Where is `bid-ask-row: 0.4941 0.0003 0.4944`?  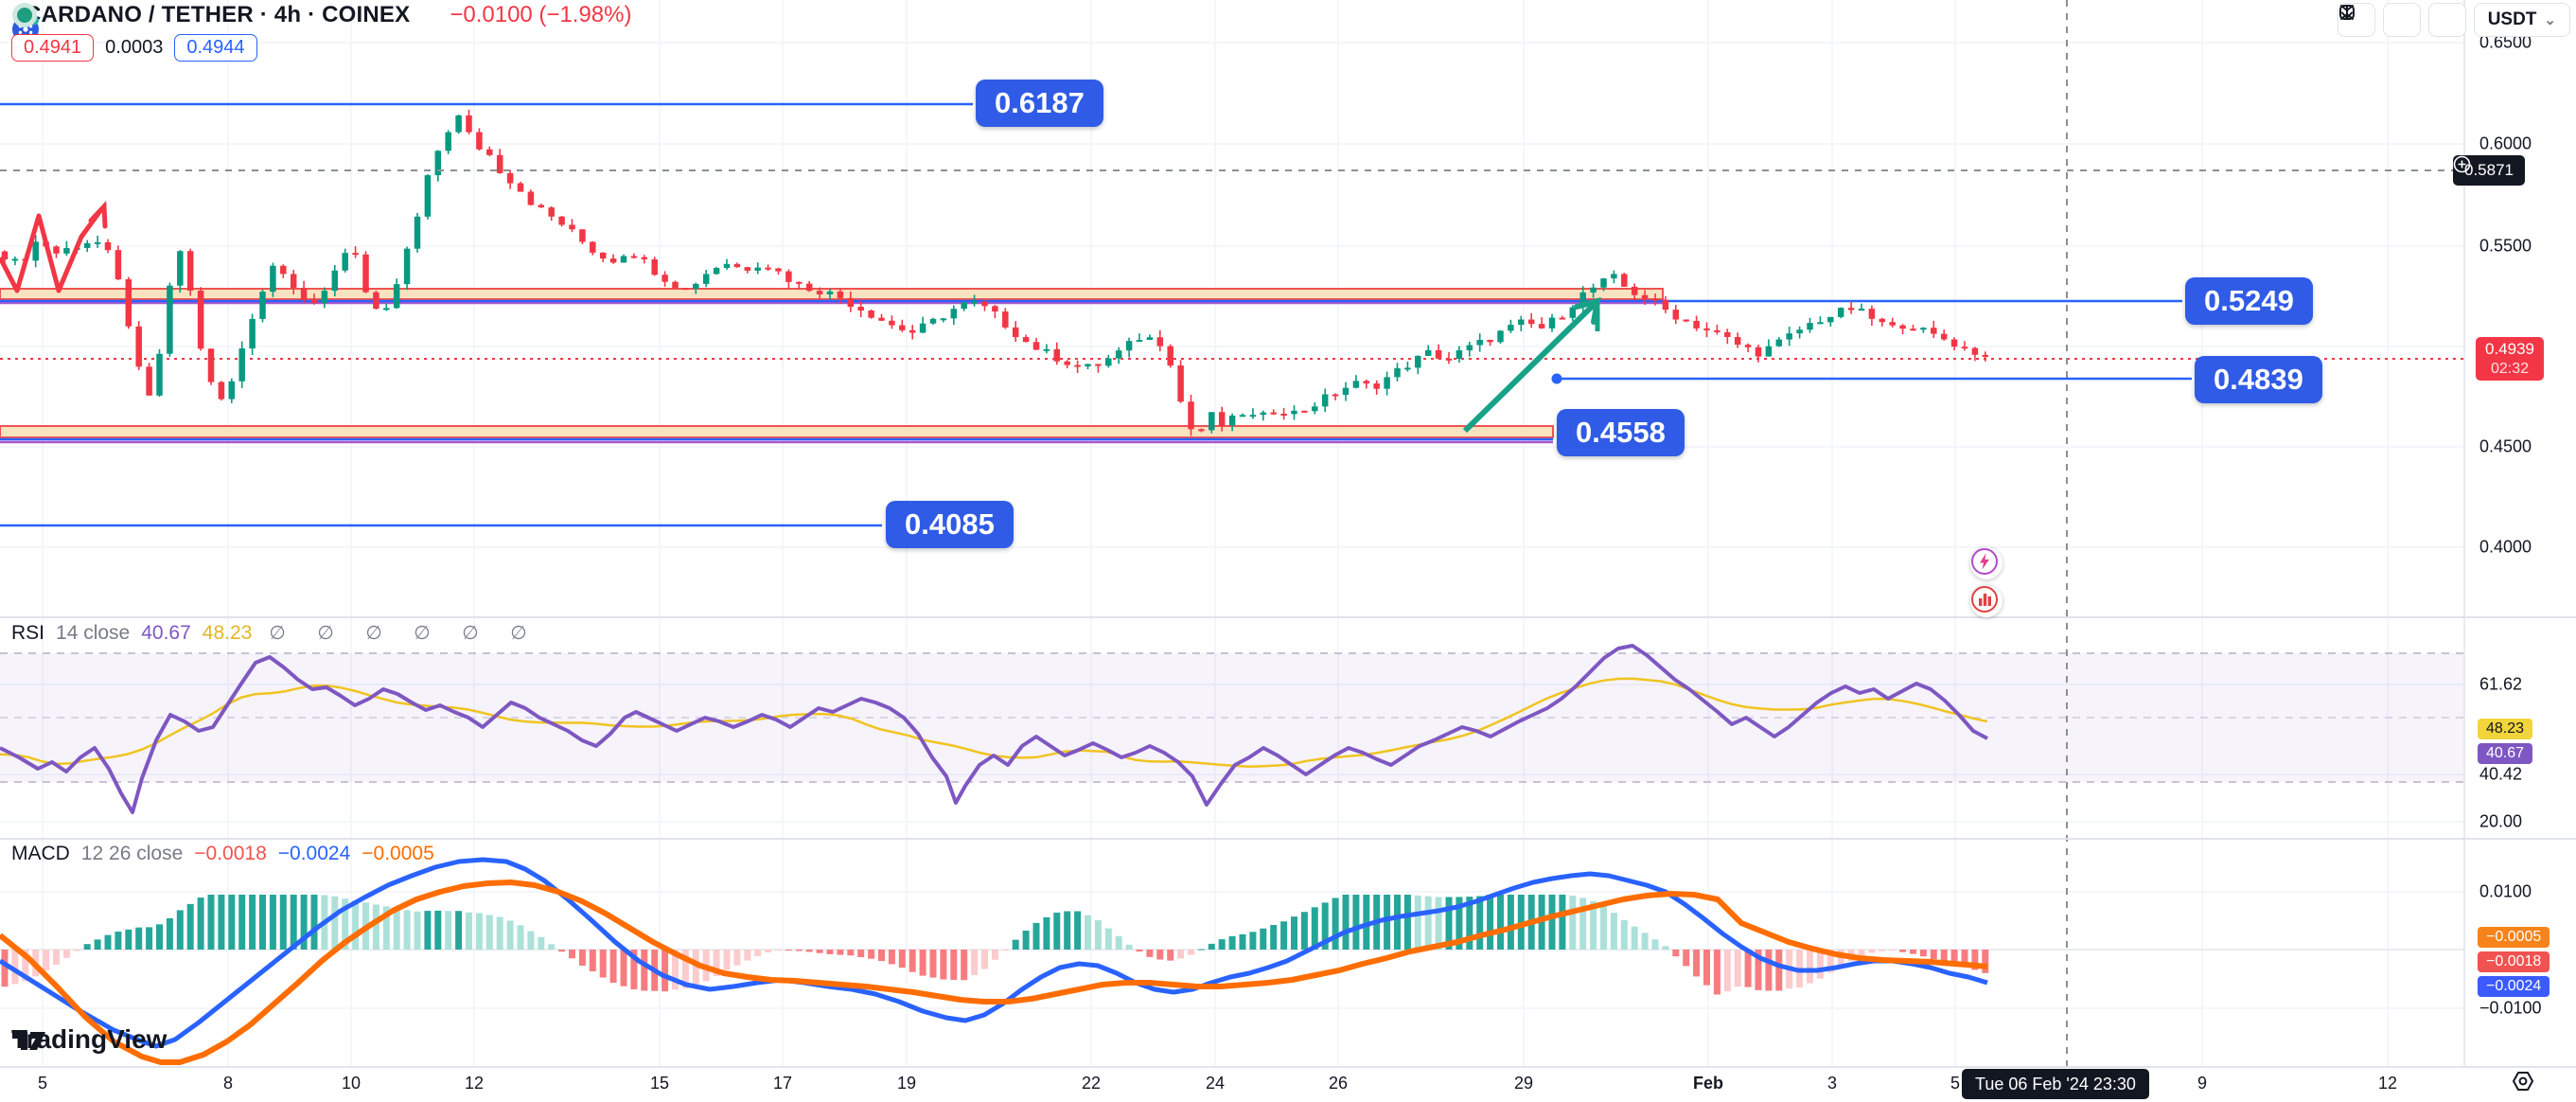
bid-ask-row: 0.4941 0.0003 0.4944 is located at coordinates (134, 48).